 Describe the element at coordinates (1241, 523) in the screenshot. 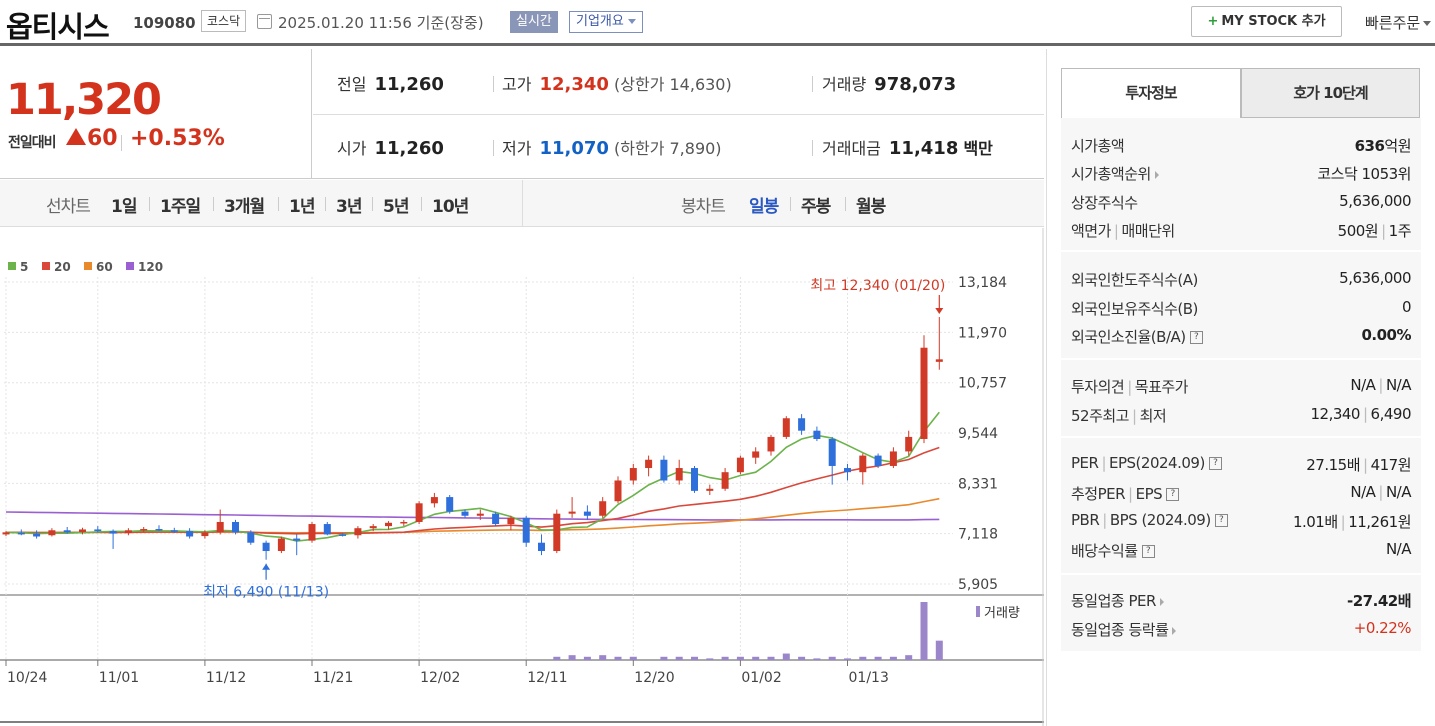

I see `pbr-row: PBR | BPS (2024.09)? 1.01배 | 11,261원` at that location.